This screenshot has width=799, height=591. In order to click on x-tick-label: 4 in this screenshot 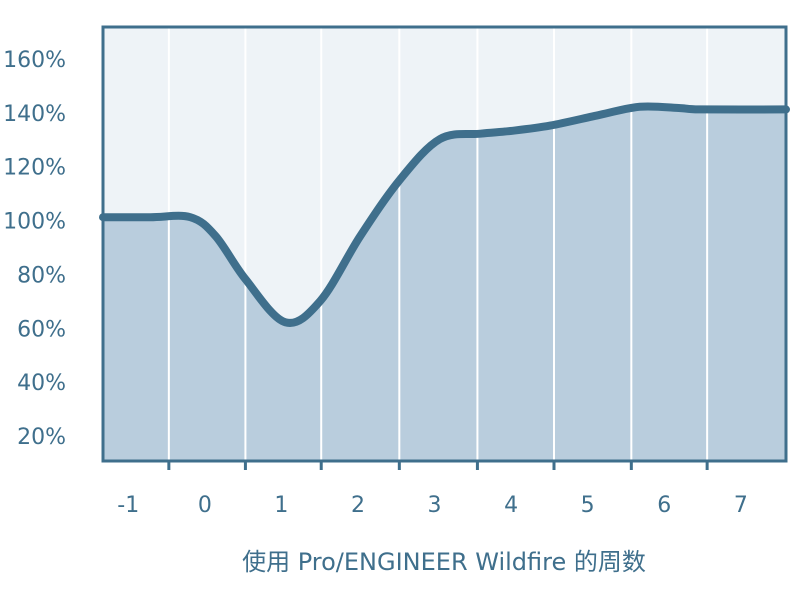, I will do `click(511, 505)`.